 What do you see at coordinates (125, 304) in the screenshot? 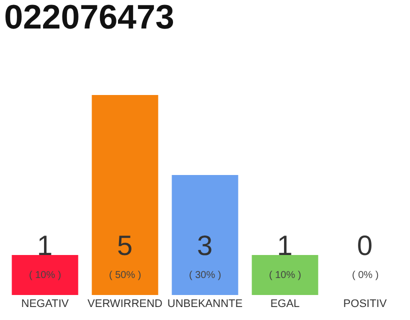
I see `x-tick-label: VERWIRREND` at bounding box center [125, 304].